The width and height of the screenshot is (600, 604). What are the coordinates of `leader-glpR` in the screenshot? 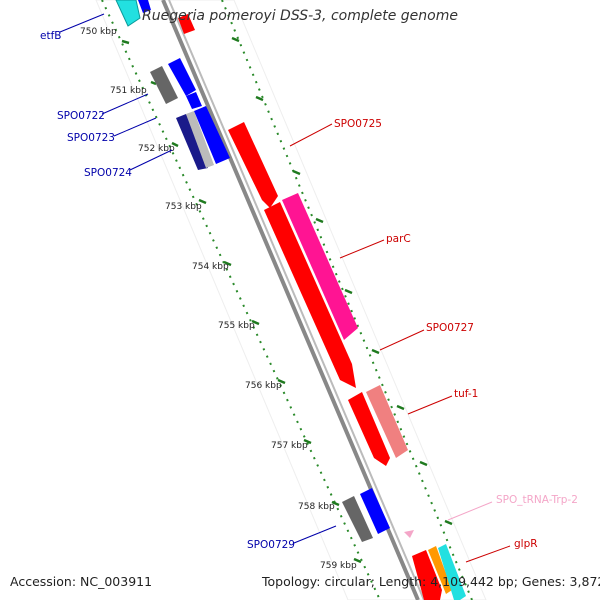 It's located at (488, 554).